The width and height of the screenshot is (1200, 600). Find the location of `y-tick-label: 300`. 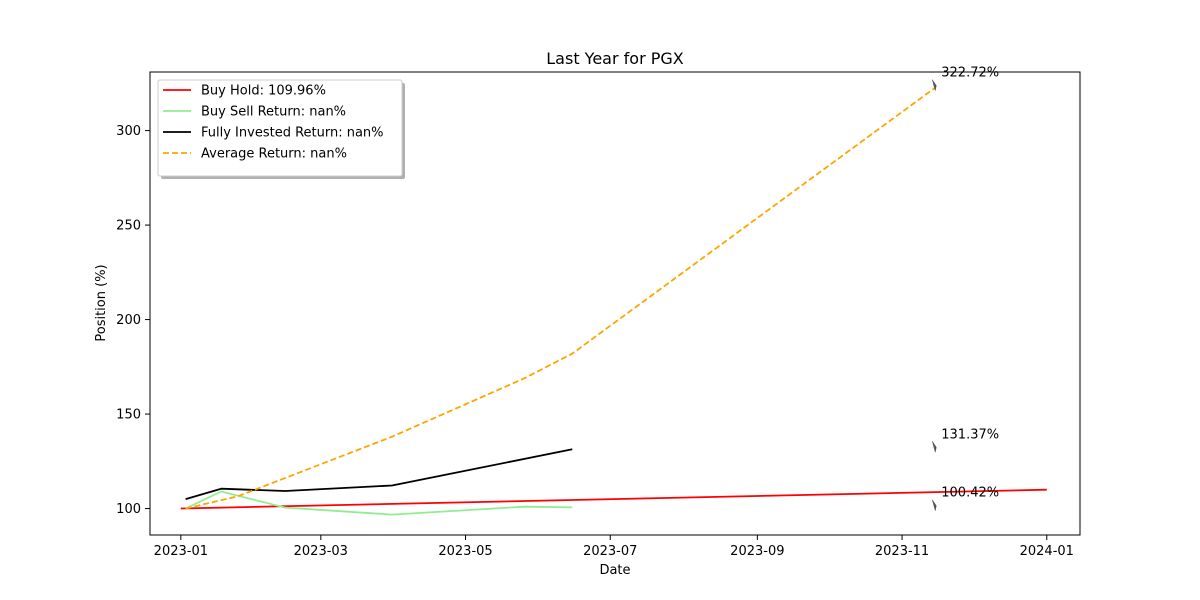

y-tick-label: 300 is located at coordinates (128, 131).